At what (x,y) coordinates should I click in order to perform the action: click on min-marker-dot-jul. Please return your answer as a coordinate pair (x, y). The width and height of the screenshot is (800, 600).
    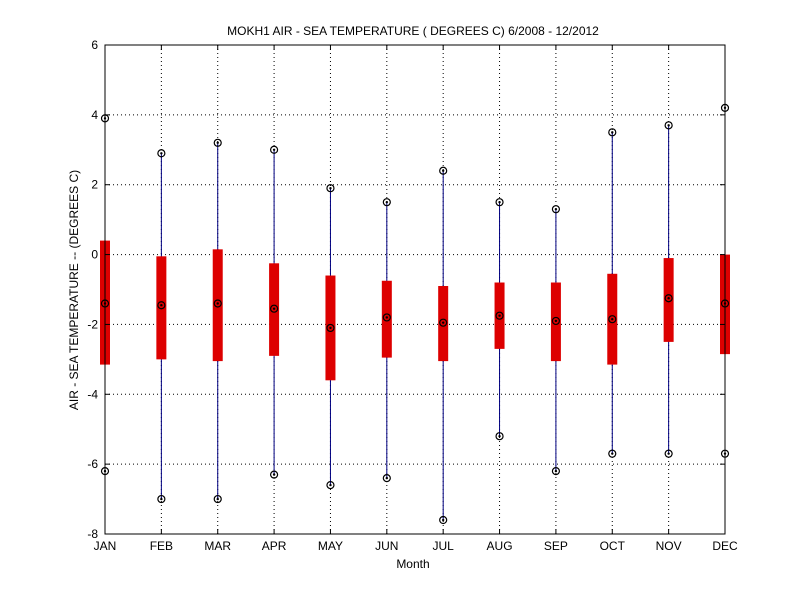
    Looking at the image, I should click on (443, 520).